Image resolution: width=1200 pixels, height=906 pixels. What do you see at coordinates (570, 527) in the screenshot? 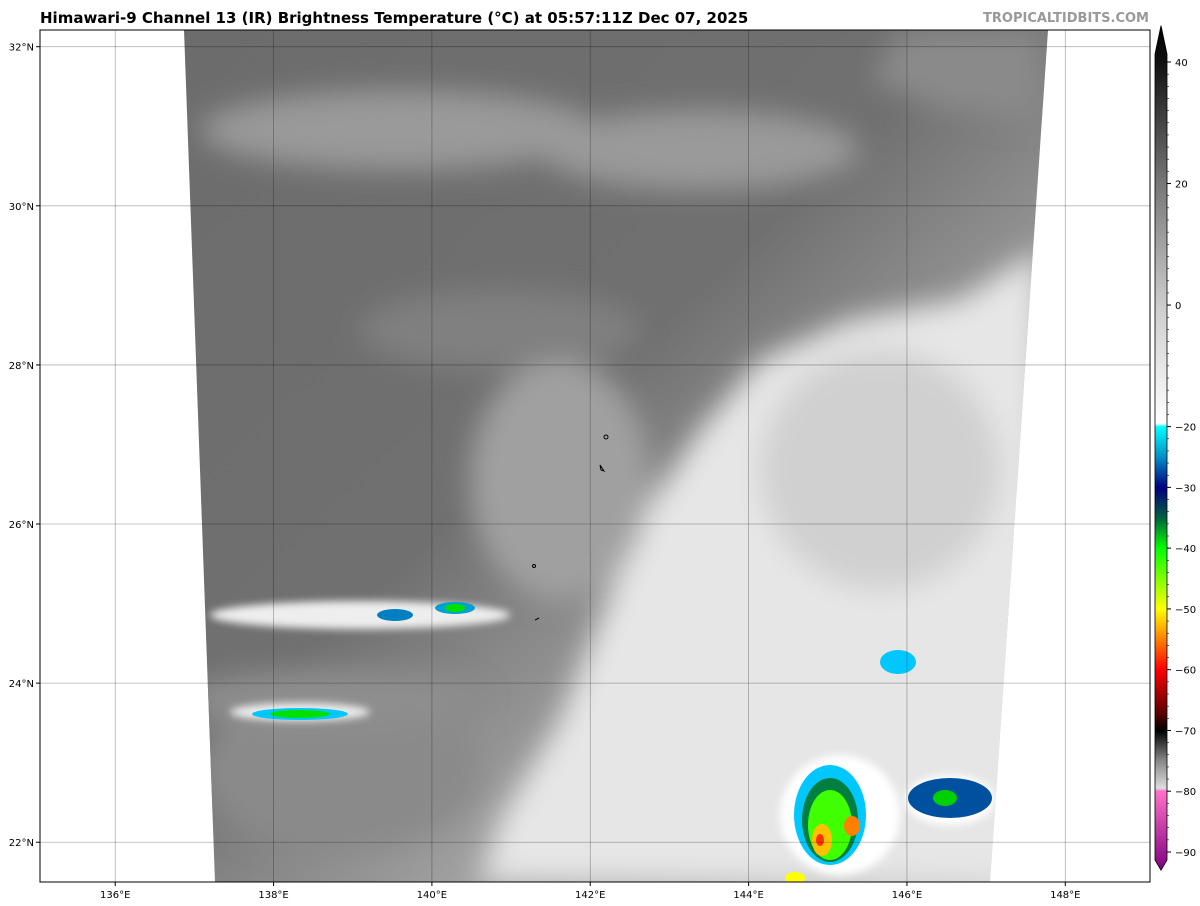
I see `island-outlines` at bounding box center [570, 527].